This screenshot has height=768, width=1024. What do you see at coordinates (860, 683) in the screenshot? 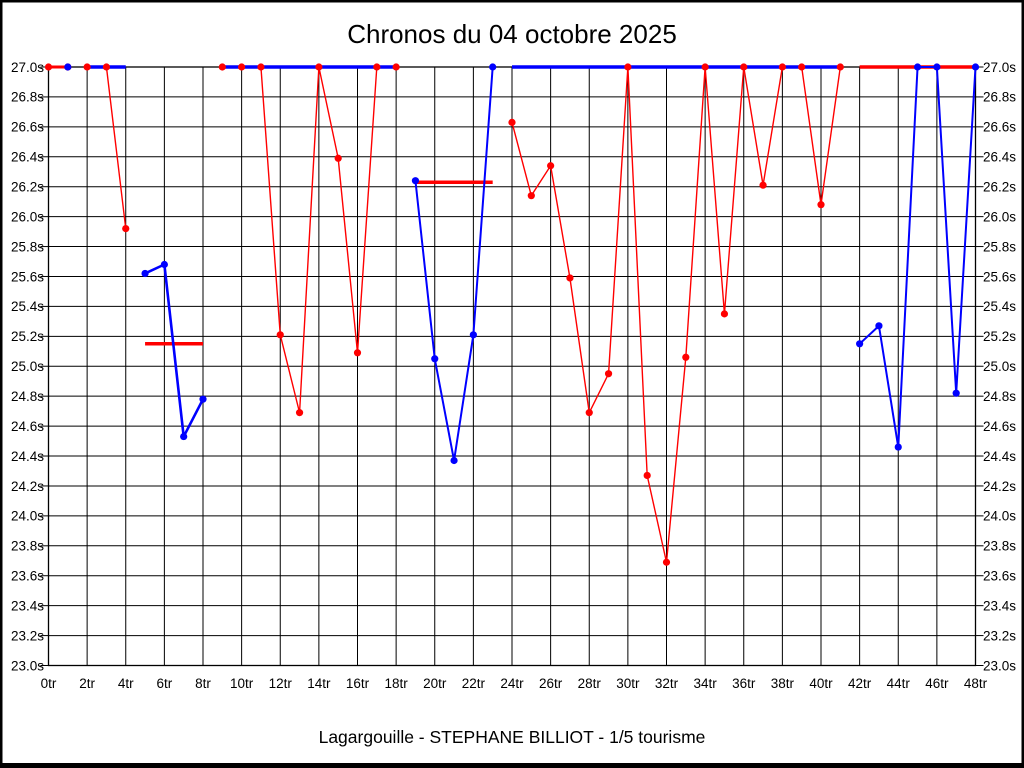
I see `x-tick-label: 42tr` at bounding box center [860, 683].